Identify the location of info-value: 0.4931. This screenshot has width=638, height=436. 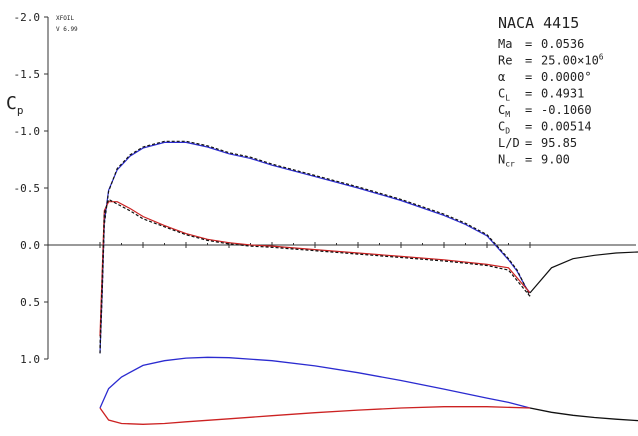
(562, 94).